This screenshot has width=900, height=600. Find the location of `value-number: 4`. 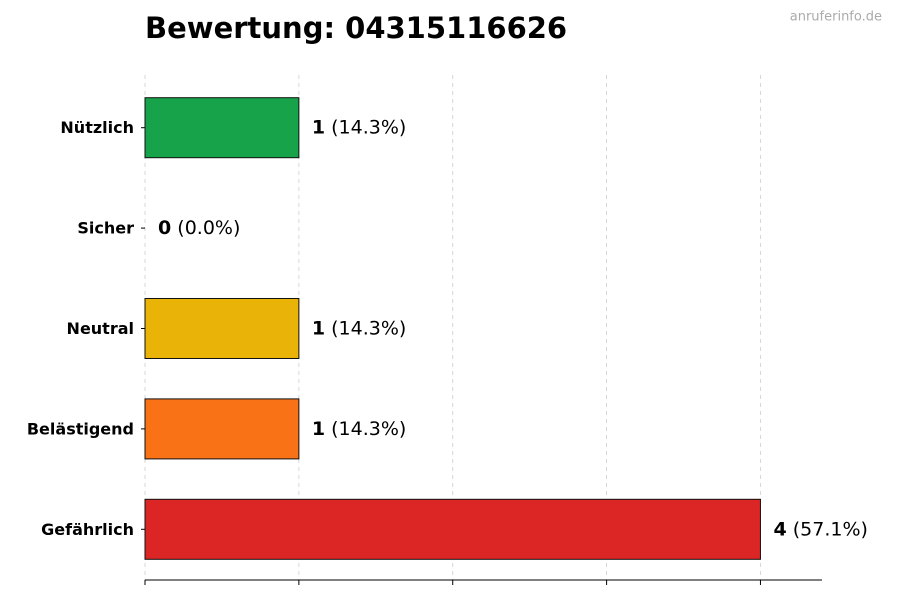

value-number: 4 is located at coordinates (779, 529).